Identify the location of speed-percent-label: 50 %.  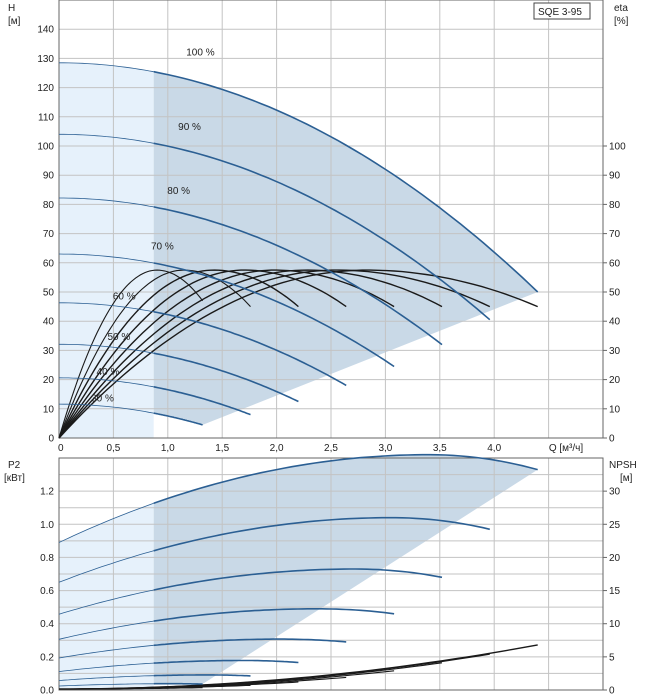
(118, 337).